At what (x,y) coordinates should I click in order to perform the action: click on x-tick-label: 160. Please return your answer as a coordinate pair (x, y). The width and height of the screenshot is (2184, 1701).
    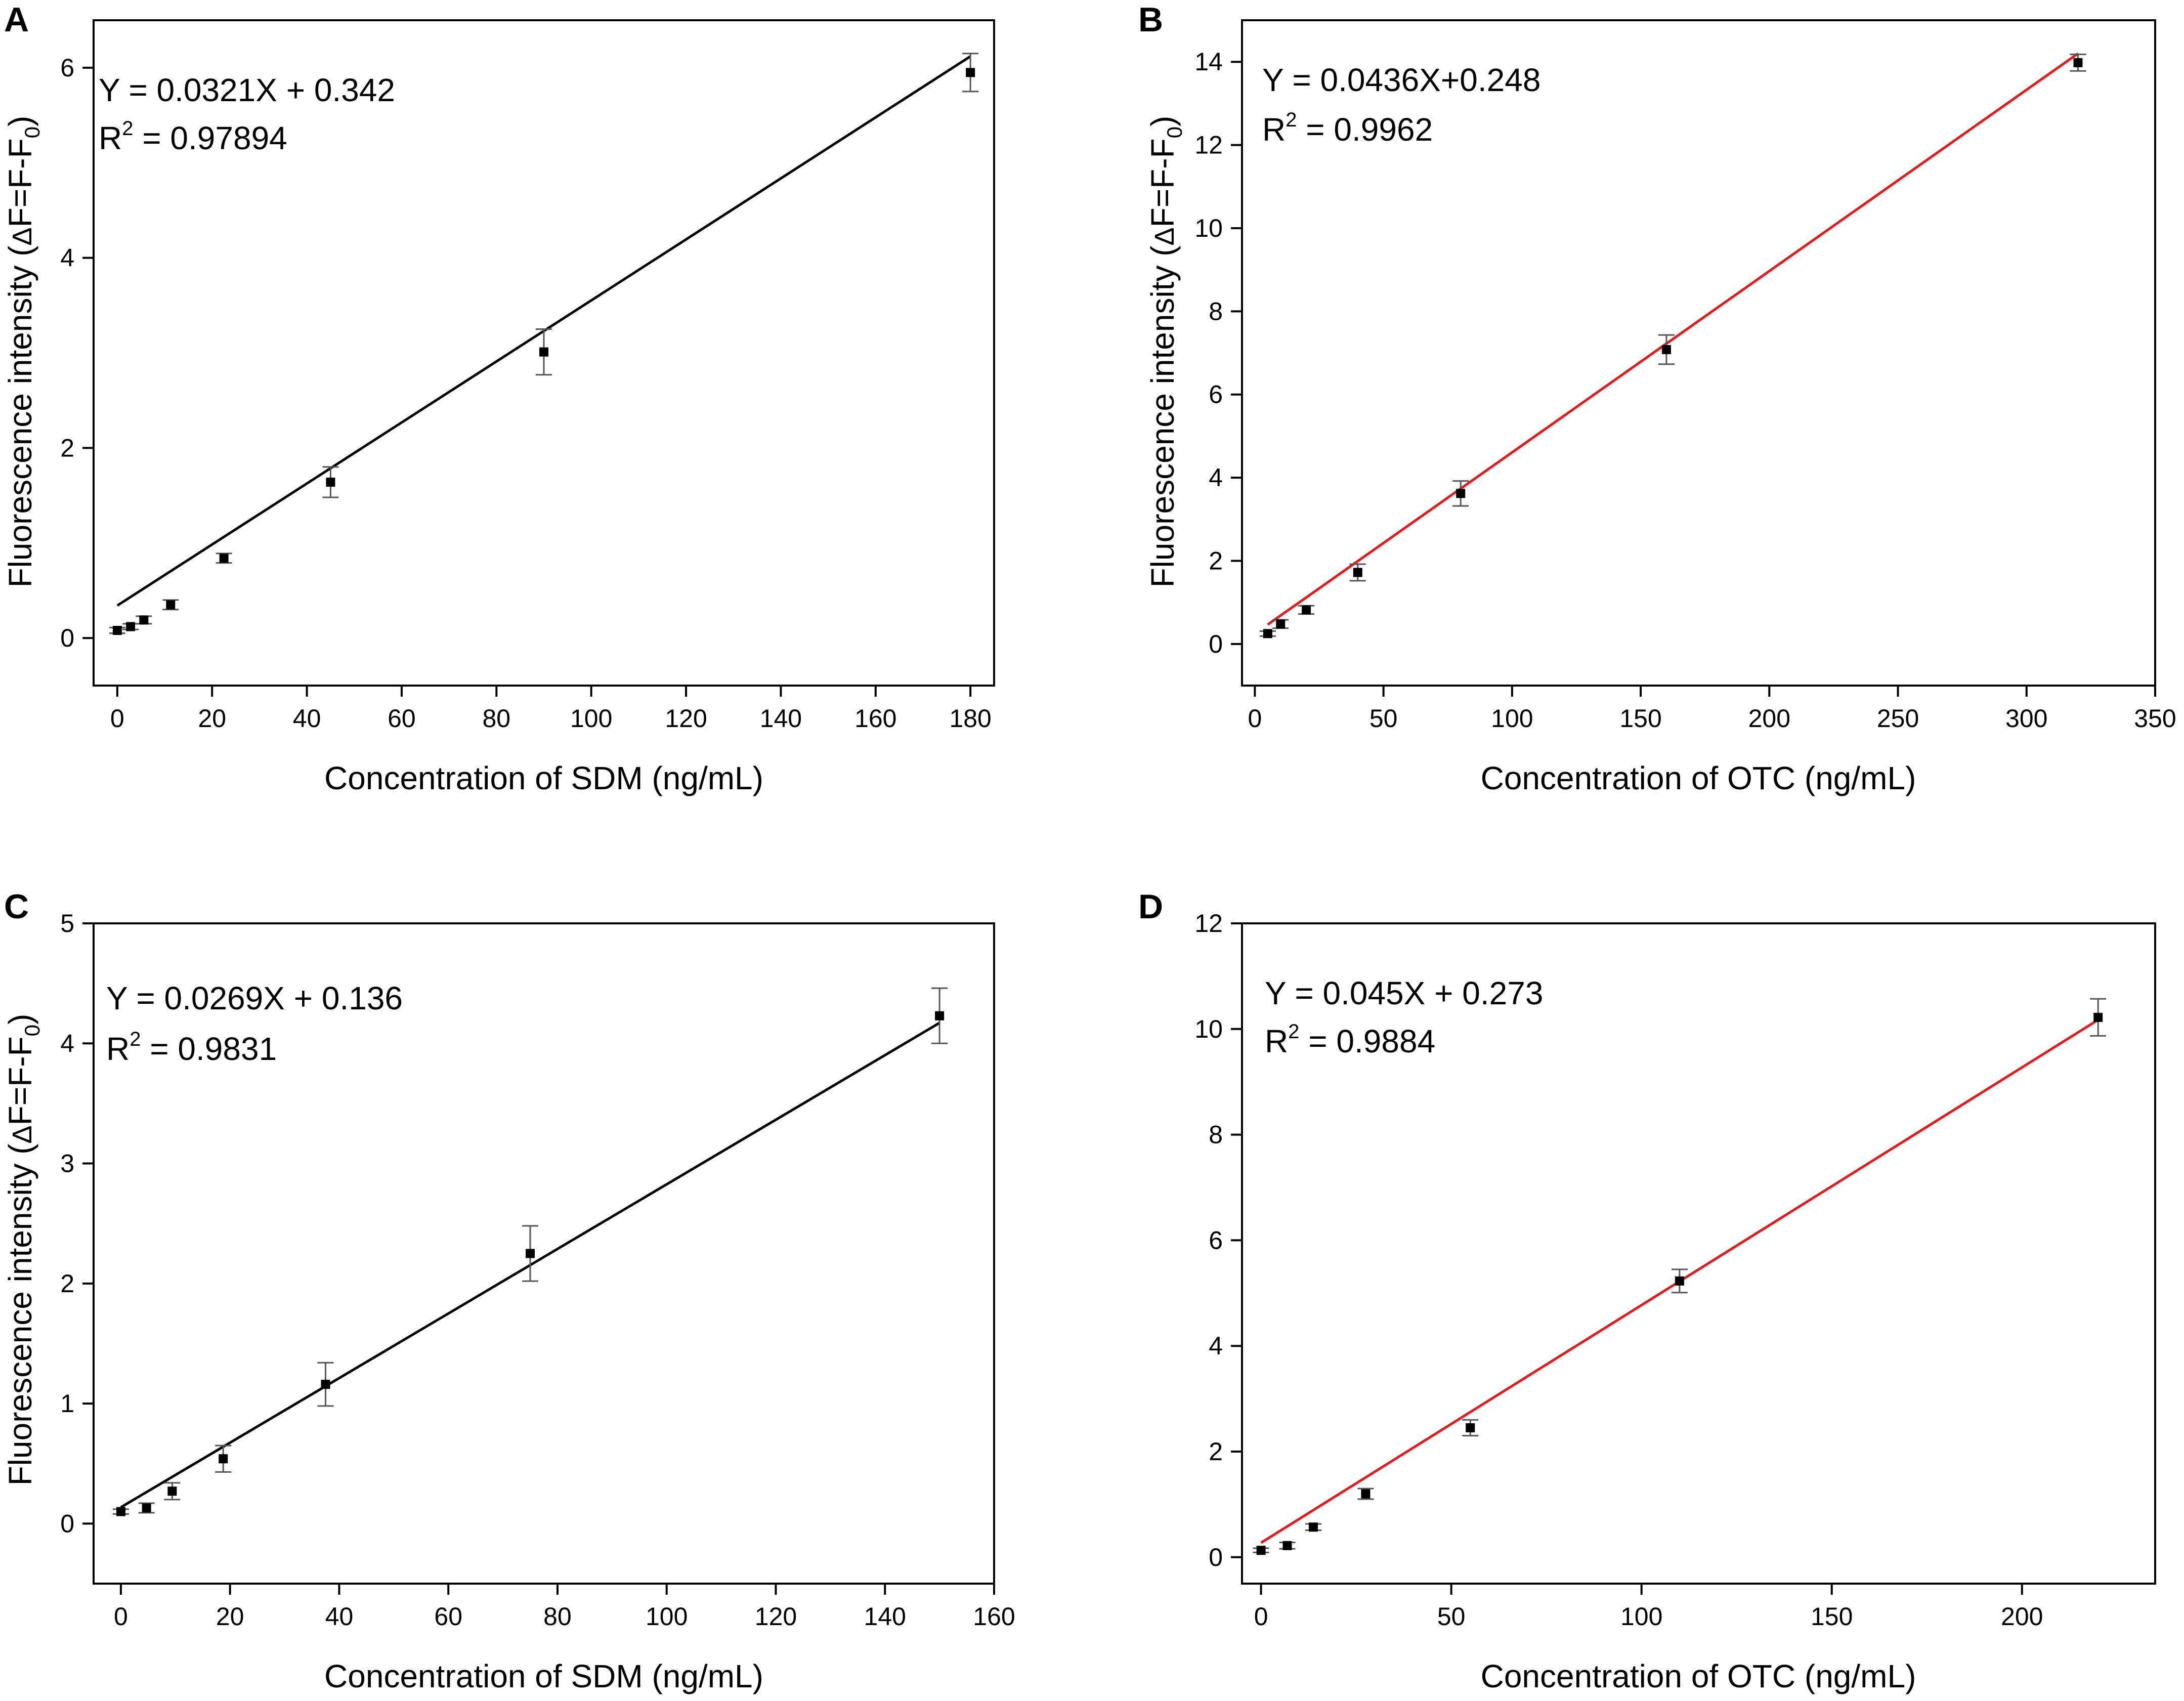
    Looking at the image, I should click on (994, 1616).